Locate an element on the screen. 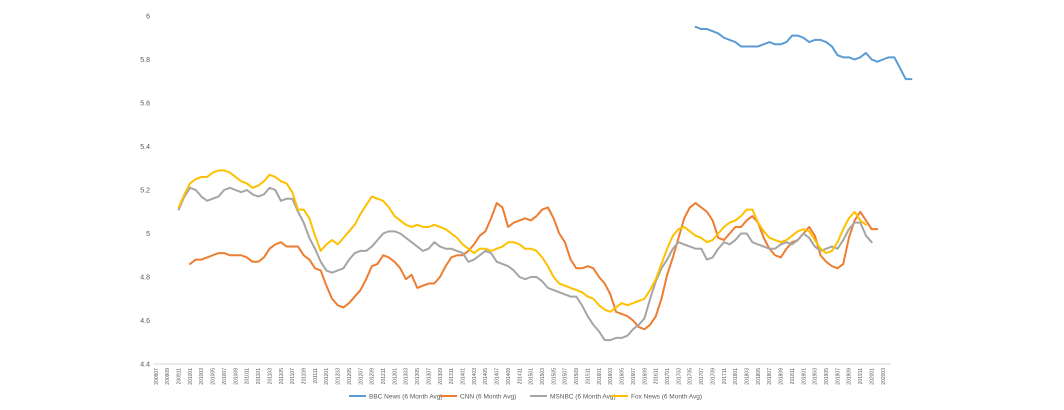 Image resolution: width=1064 pixels, height=410 pixels. x-tick-label: 202001 is located at coordinates (872, 376).